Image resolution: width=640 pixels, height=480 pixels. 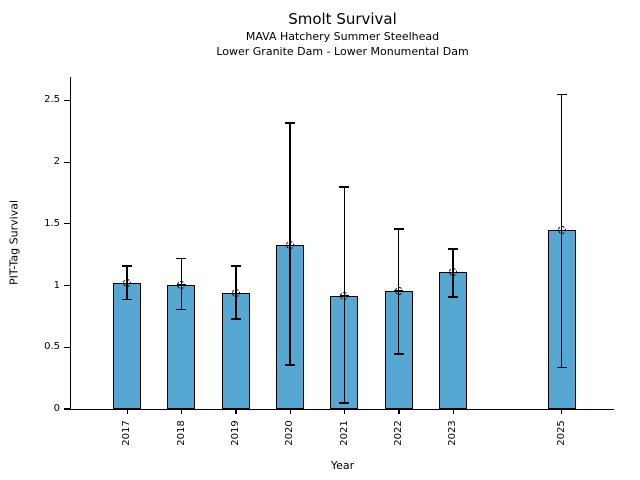 I want to click on x-tick-label: 2023, so click(x=453, y=433).